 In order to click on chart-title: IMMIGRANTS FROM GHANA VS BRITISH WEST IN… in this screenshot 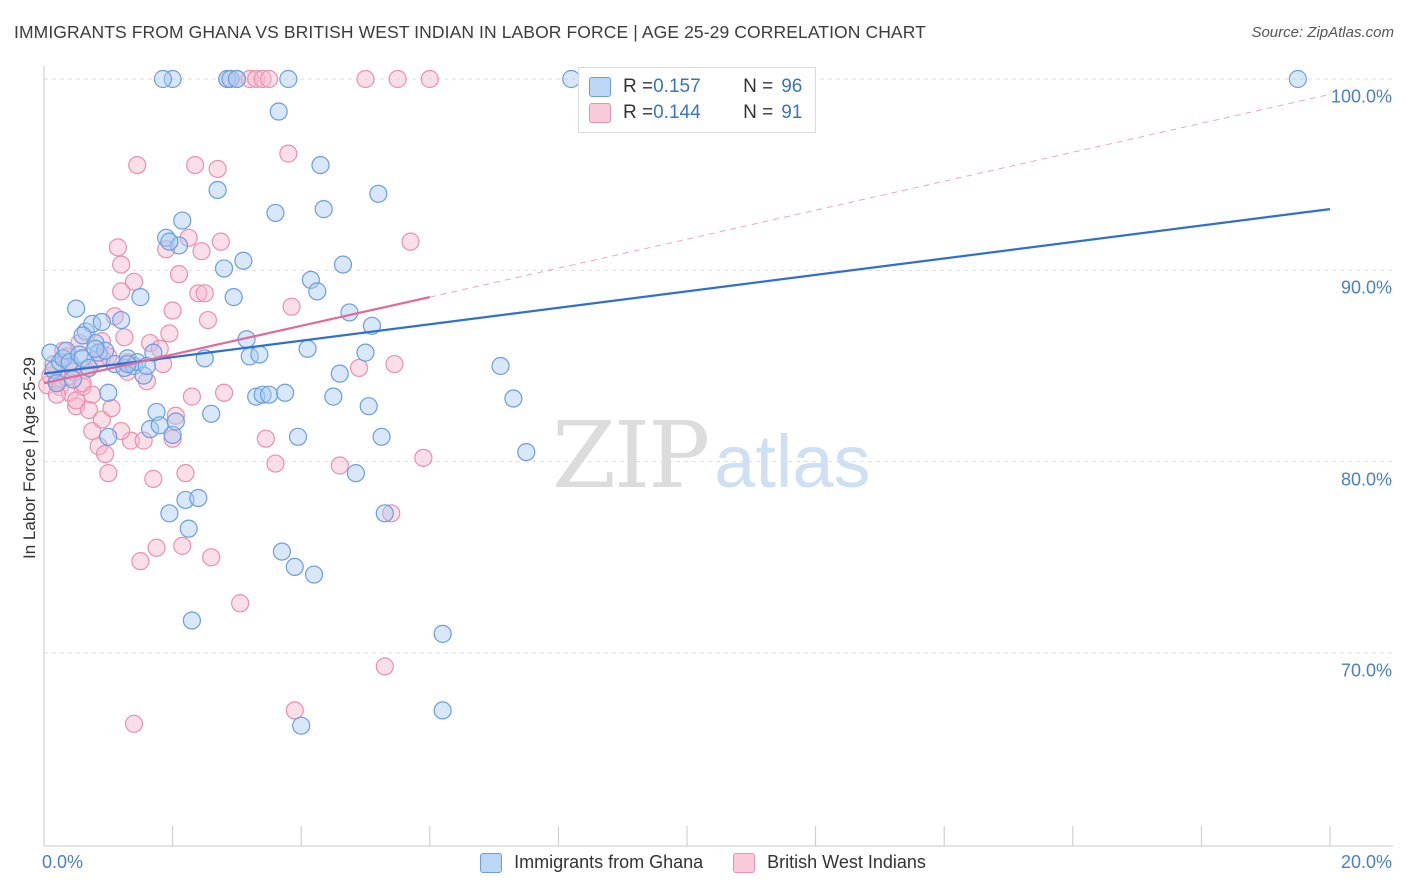, I will do `click(470, 32)`.